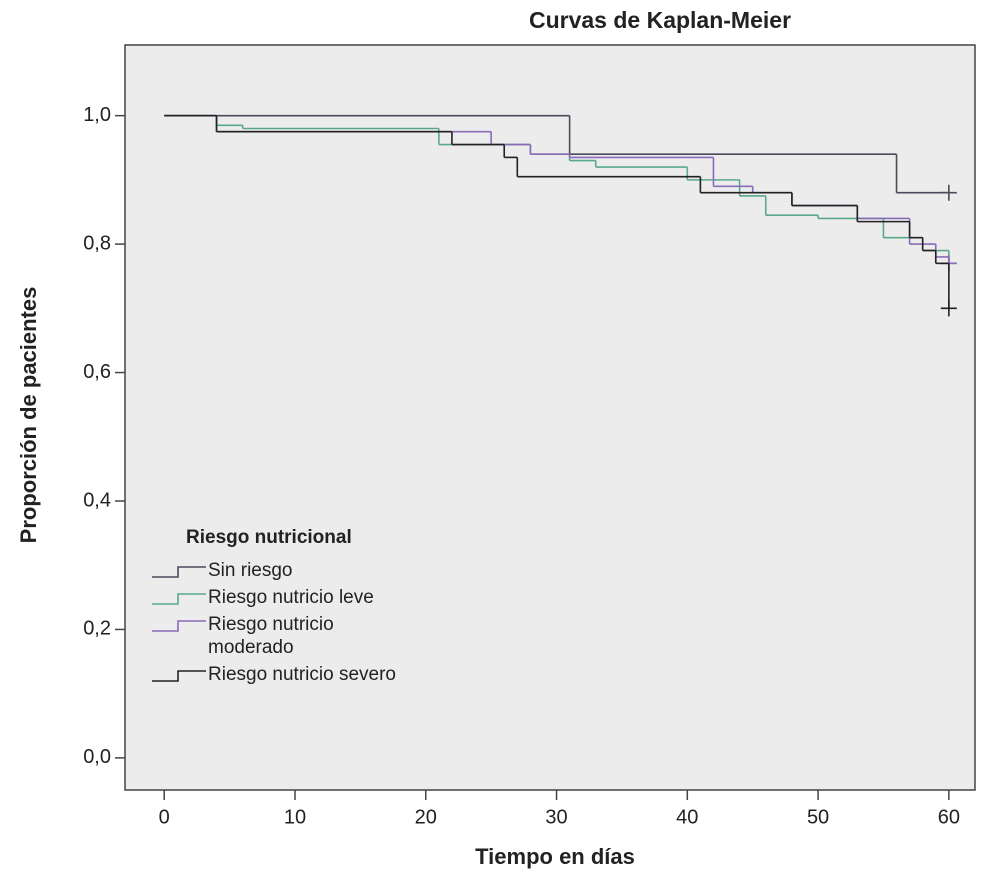 The image size is (984, 878). I want to click on legend-entry: Riesgo nutricio moderado, so click(280, 636).